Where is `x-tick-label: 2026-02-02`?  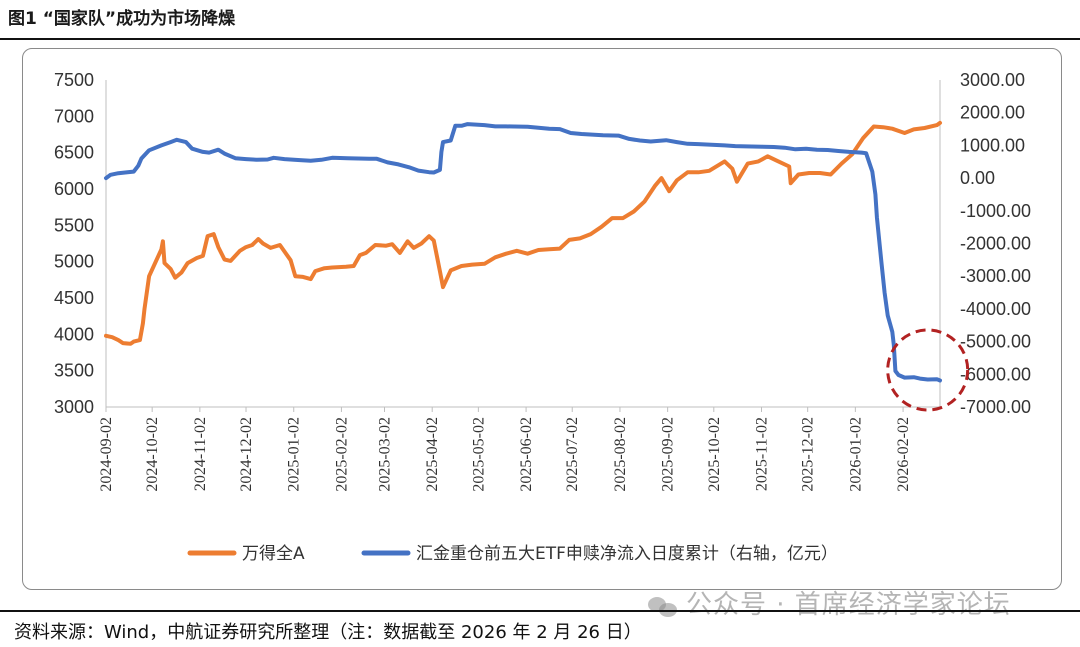
x-tick-label: 2026-02-02 is located at coordinates (903, 454).